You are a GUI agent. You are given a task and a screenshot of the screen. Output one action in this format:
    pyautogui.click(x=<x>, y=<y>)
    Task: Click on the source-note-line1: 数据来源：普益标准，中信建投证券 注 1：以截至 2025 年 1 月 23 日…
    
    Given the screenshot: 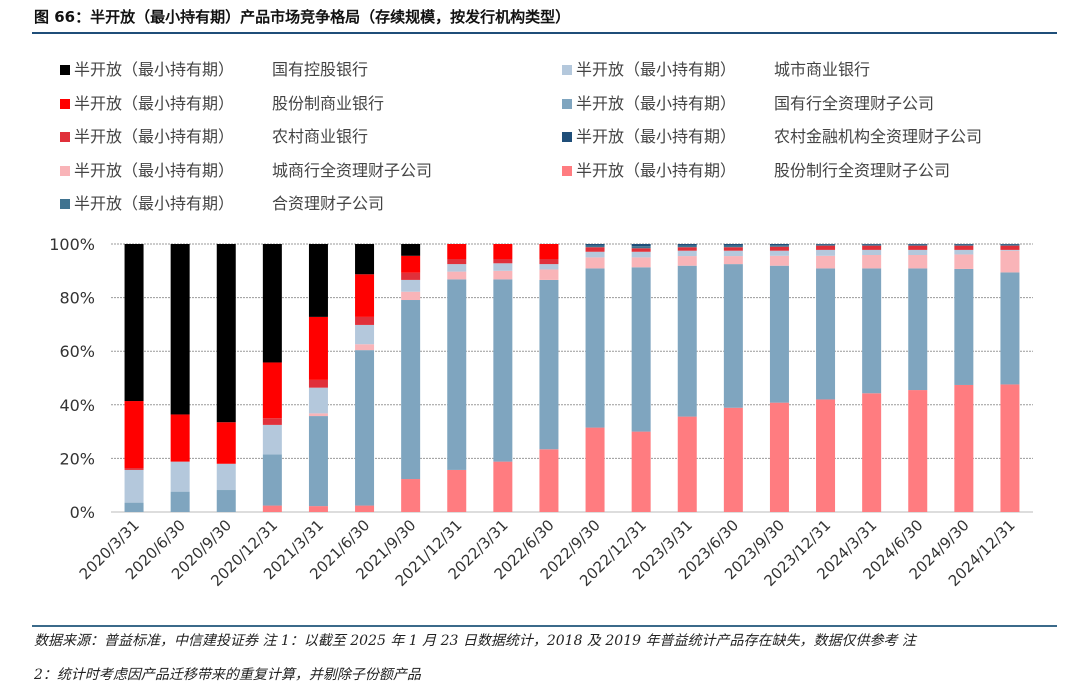 What is the action you would take?
    pyautogui.click(x=475, y=641)
    